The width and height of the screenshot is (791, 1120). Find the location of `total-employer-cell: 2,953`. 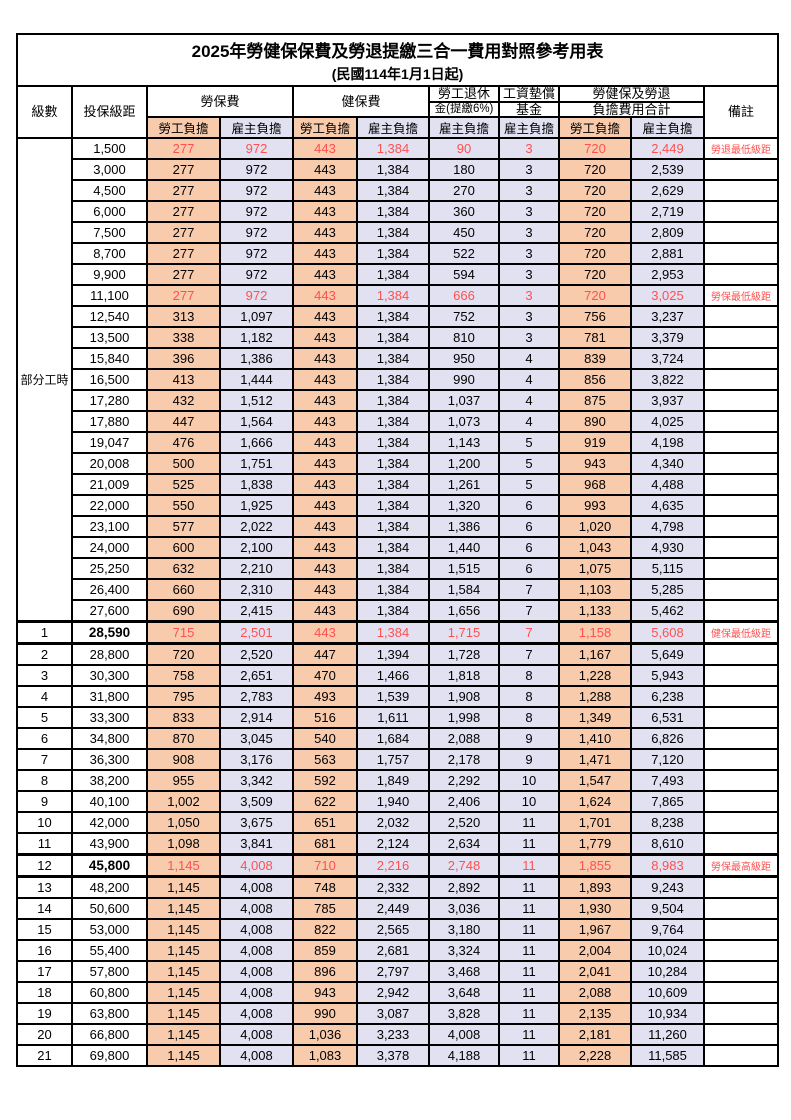

total-employer-cell: 2,953 is located at coordinates (667, 275).